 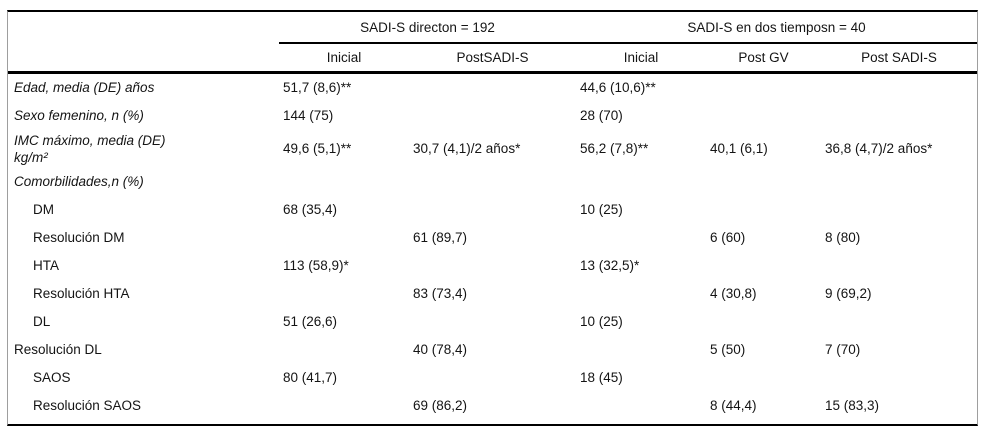 What do you see at coordinates (428, 28) in the screenshot?
I see `group-header-sadi-s-direct: SADI-S directon = 192` at bounding box center [428, 28].